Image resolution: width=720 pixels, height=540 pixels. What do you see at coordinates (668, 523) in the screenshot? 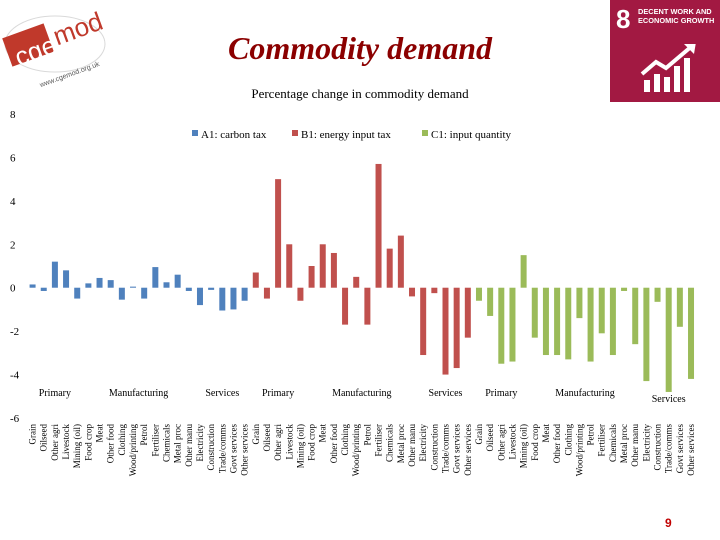
I see `page-number: 9` at bounding box center [668, 523].